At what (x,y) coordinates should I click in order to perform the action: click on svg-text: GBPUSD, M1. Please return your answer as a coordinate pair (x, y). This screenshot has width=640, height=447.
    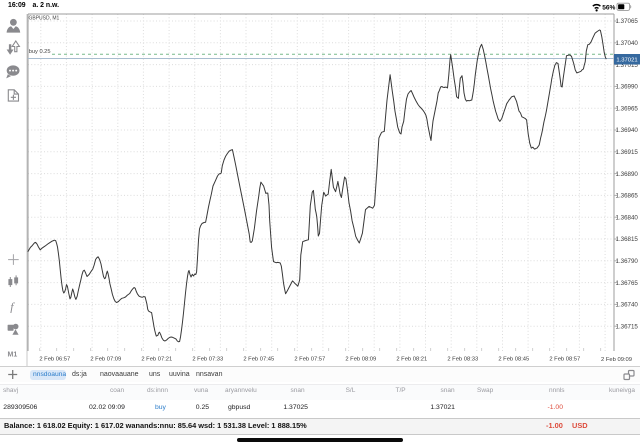
    Looking at the image, I should click on (44, 19).